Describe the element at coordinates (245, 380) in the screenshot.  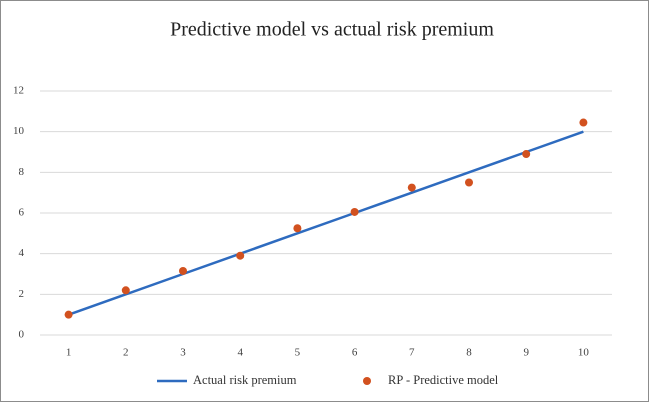
I see `legend-label: Actual risk premium` at that location.